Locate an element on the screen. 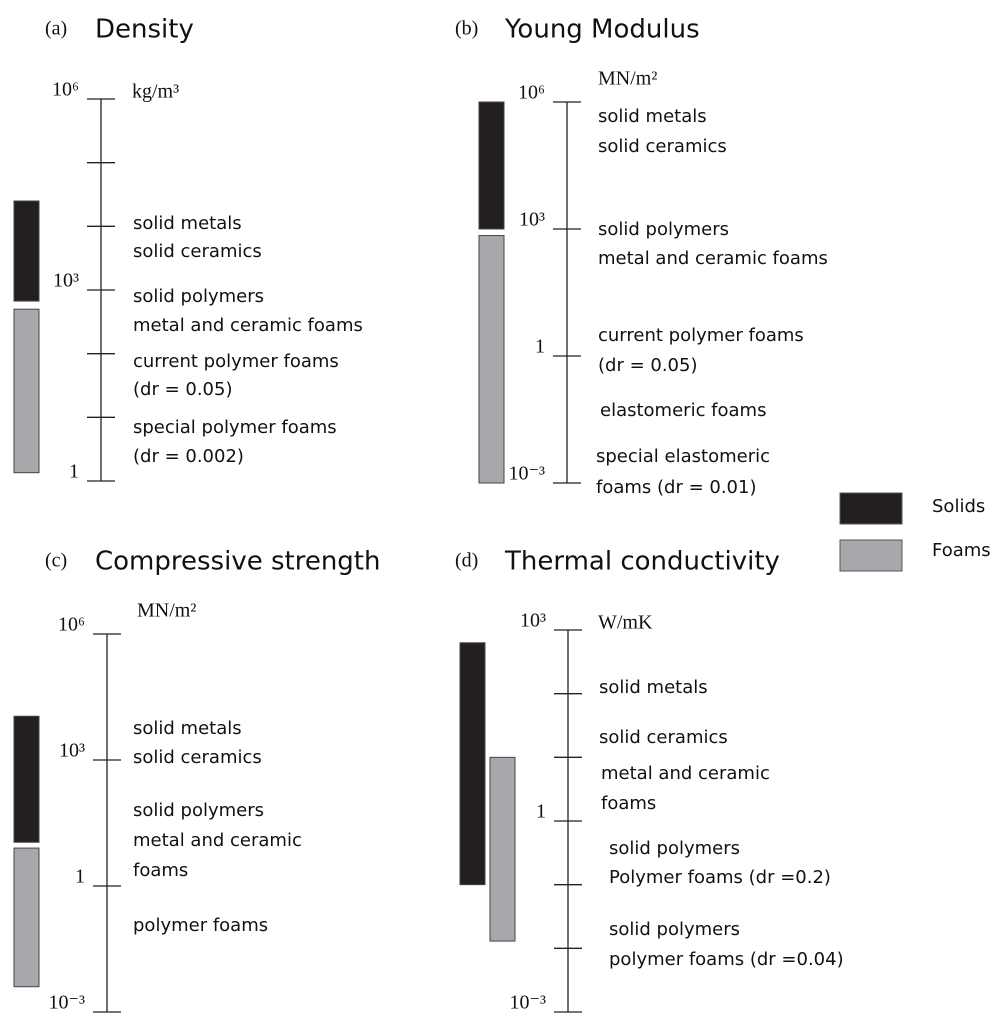 This screenshot has height=1014, width=1005. panel-label: (d) is located at coordinates (466, 561).